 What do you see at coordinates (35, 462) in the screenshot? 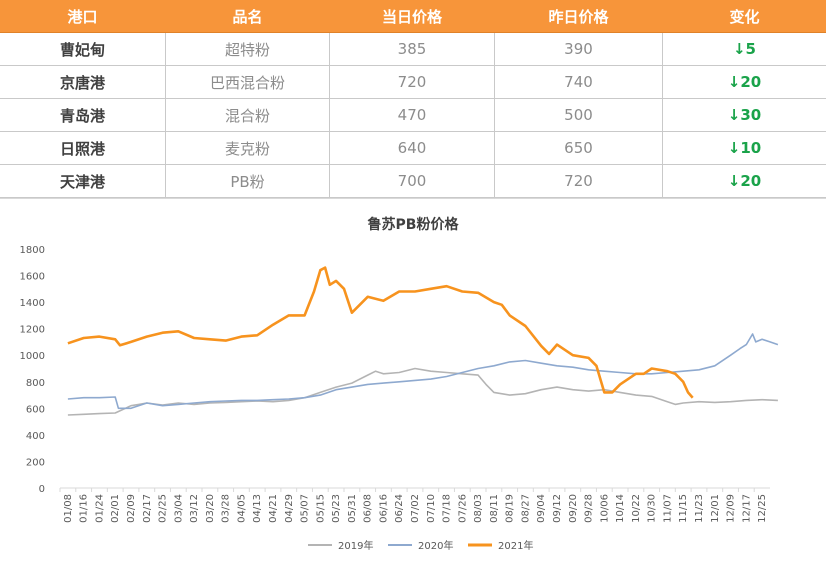
I see `y-tick-label: 200` at bounding box center [35, 462].